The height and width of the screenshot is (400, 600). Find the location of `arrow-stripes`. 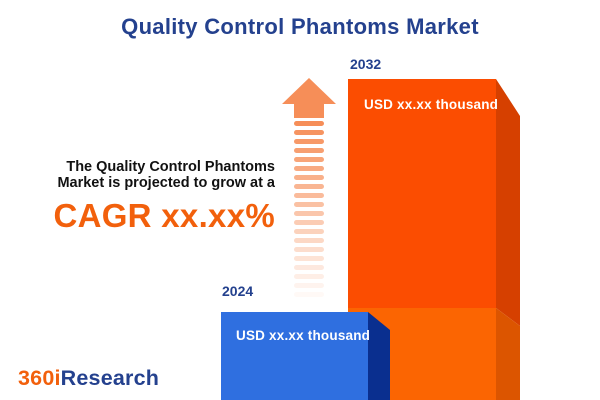

arrow-stripes is located at coordinates (309, 209).